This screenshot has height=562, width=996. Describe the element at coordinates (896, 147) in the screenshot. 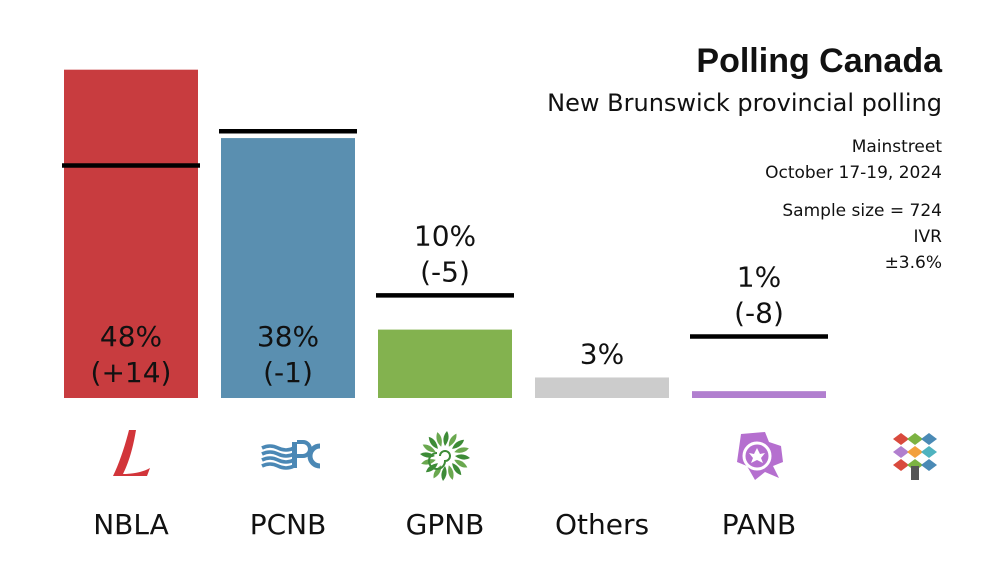

I see `pollster-name: Mainstreet` at that location.